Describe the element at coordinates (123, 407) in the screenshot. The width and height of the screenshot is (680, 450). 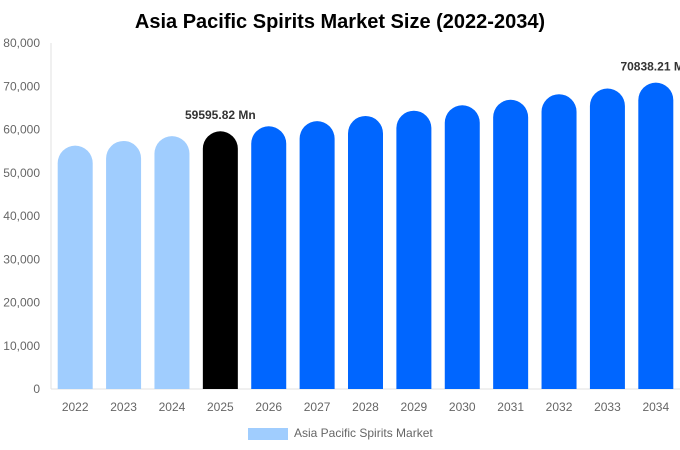
I see `x-tick-label: 2023` at that location.